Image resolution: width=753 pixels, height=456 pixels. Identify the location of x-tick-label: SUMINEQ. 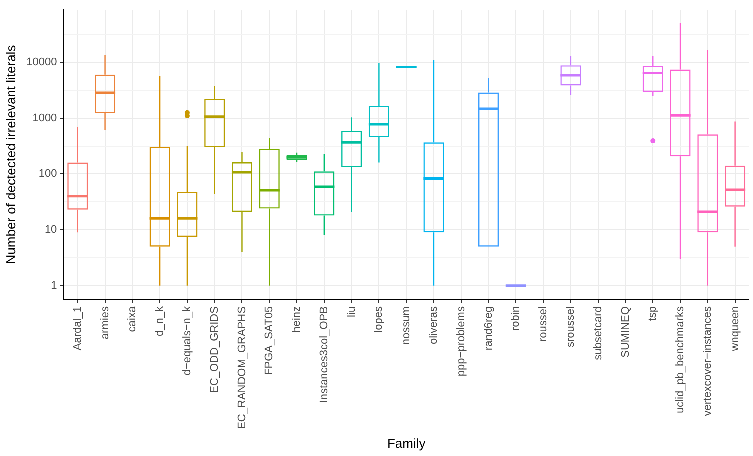
(626, 332).